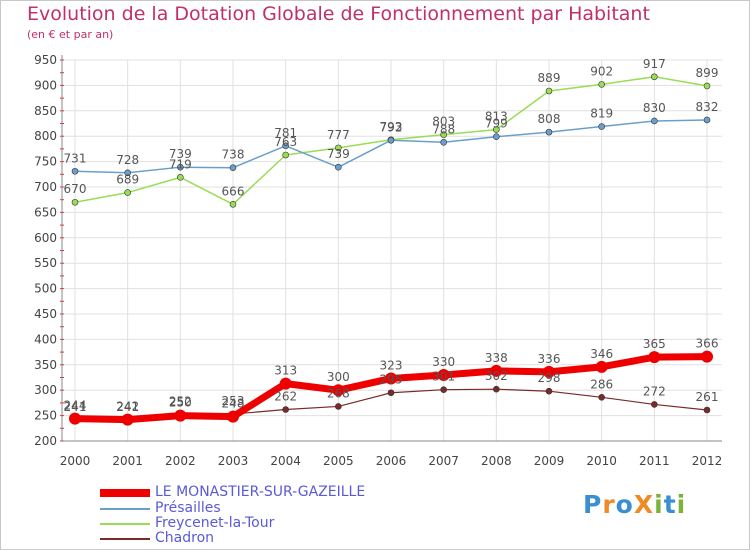 Image resolution: width=750 pixels, height=550 pixels. I want to click on data-label: 338, so click(496, 358).